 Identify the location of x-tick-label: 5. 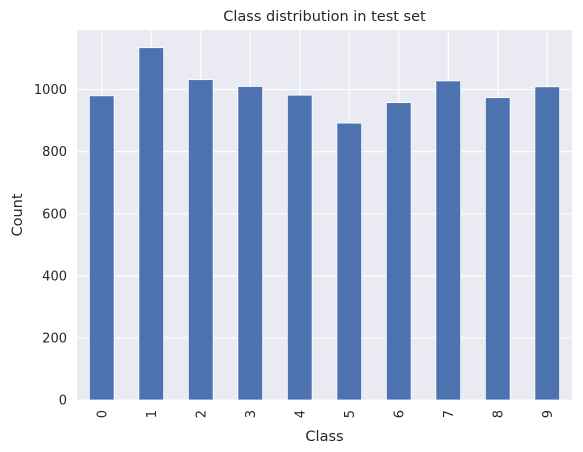
(350, 414).